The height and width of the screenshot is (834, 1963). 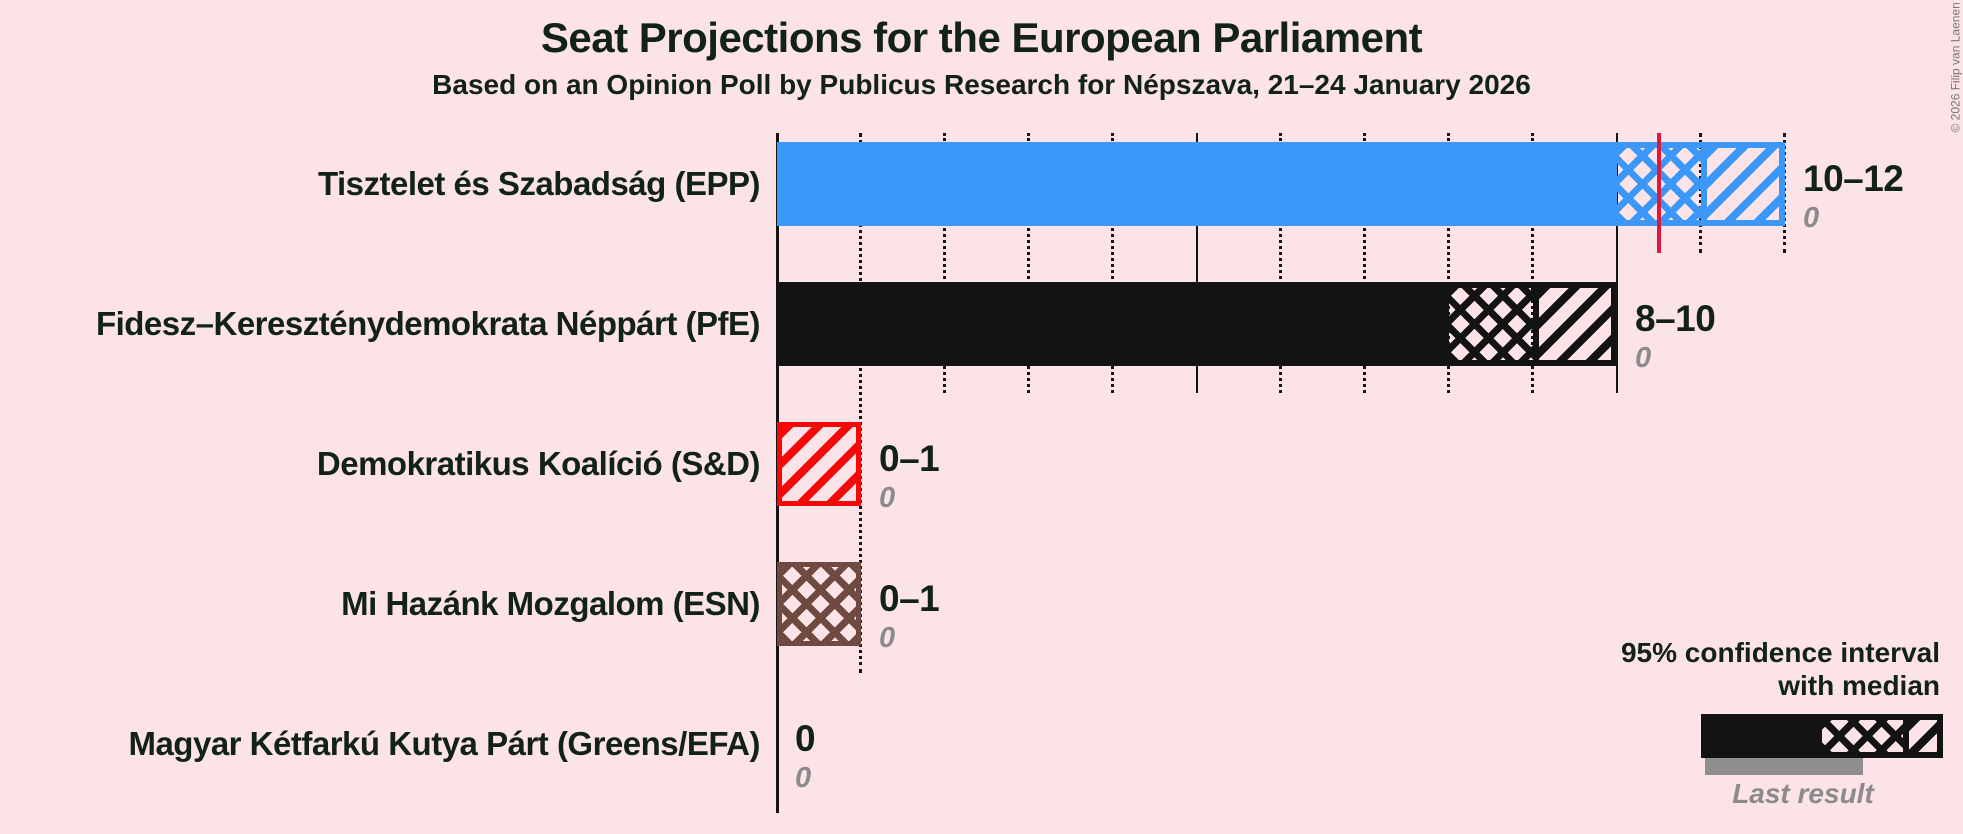 I want to click on party-label: Tisztelet és Szabadság (EPP), so click(x=539, y=183).